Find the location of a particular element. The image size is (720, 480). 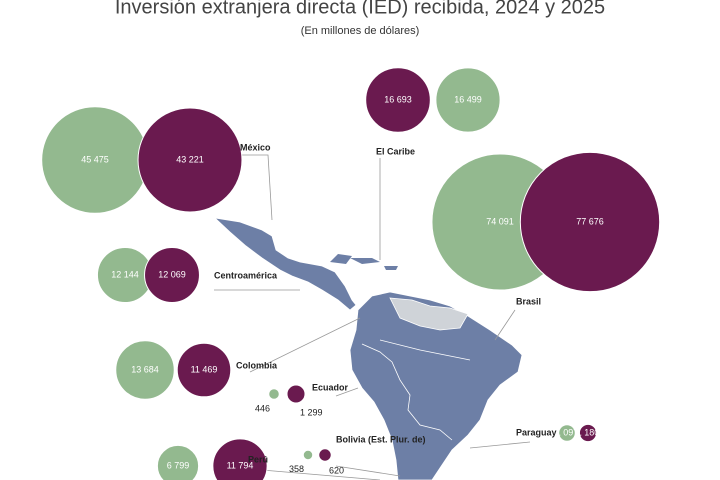

value-label: 16 693 is located at coordinates (398, 99).